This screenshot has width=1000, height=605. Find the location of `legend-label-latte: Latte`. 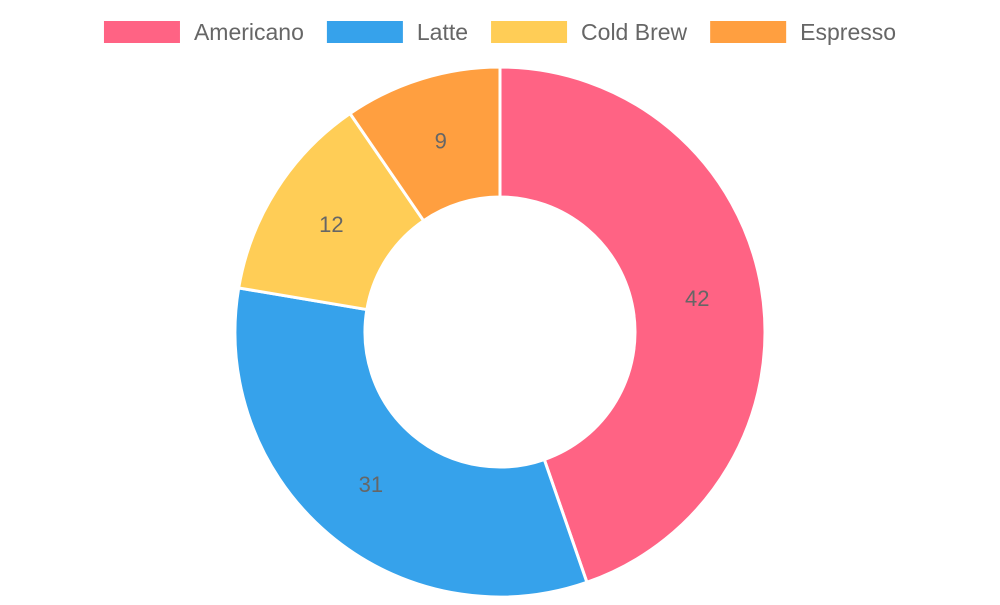

legend-label-latte: Latte is located at coordinates (442, 32).